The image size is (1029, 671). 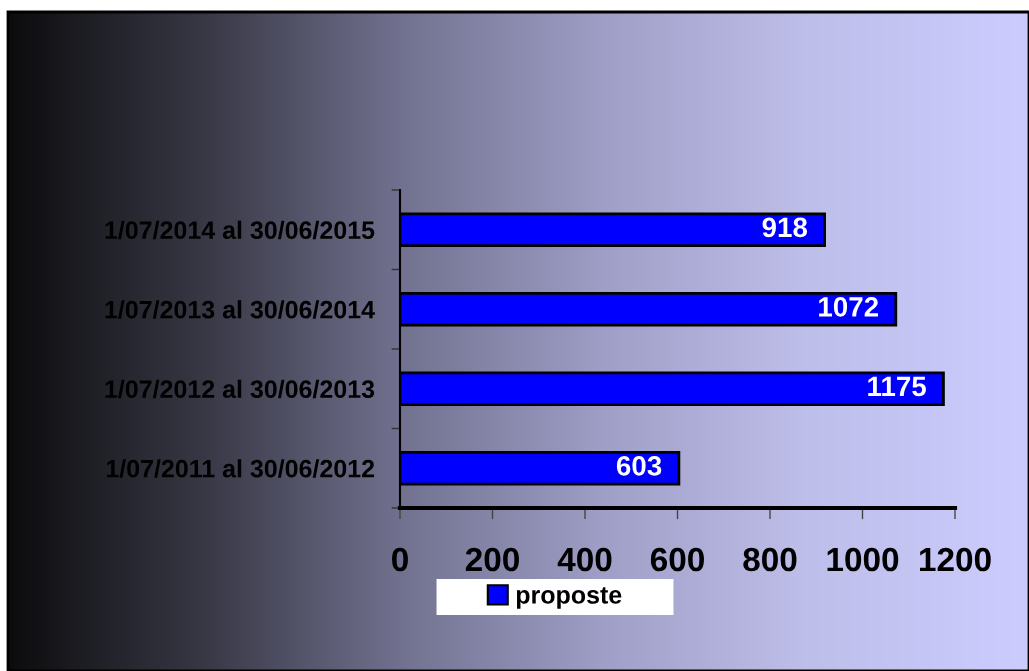 I want to click on data-label: 1072, so click(x=849, y=307).